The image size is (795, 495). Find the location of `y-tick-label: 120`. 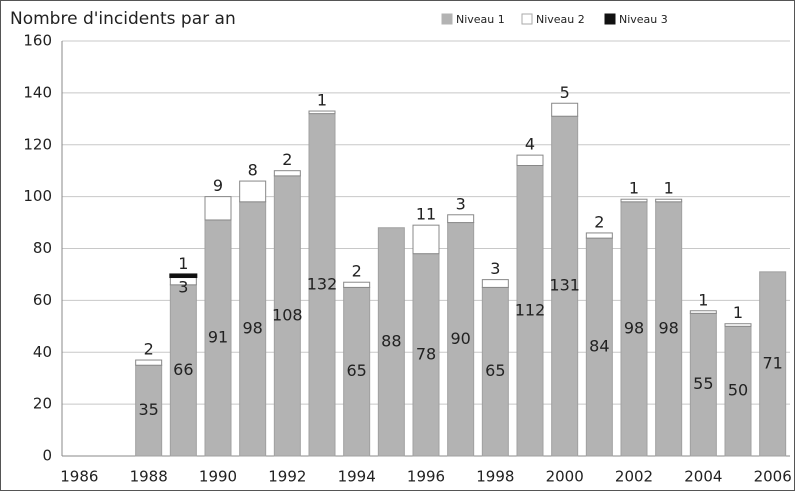

y-tick-label: 120 is located at coordinates (37, 144).